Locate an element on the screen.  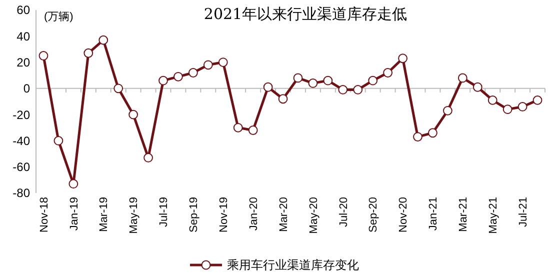
y-tick-label: 20 is located at coordinates (23, 62).